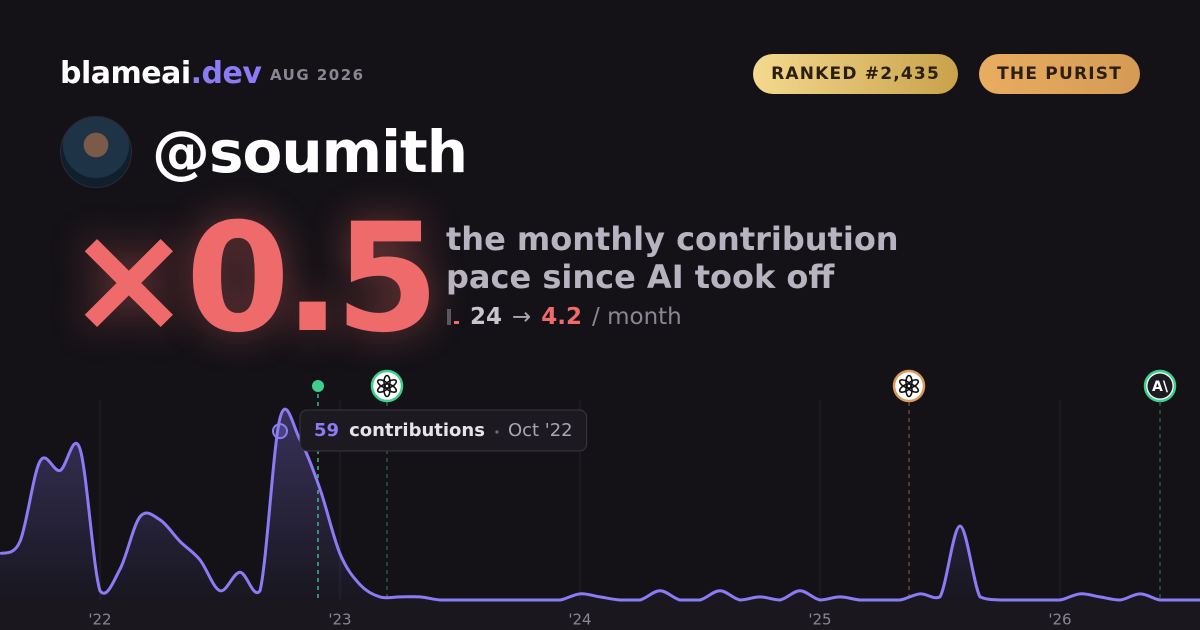 Image resolution: width=1200 pixels, height=630 pixels. I want to click on pace: 24 → 4.2 / month, so click(564, 317).